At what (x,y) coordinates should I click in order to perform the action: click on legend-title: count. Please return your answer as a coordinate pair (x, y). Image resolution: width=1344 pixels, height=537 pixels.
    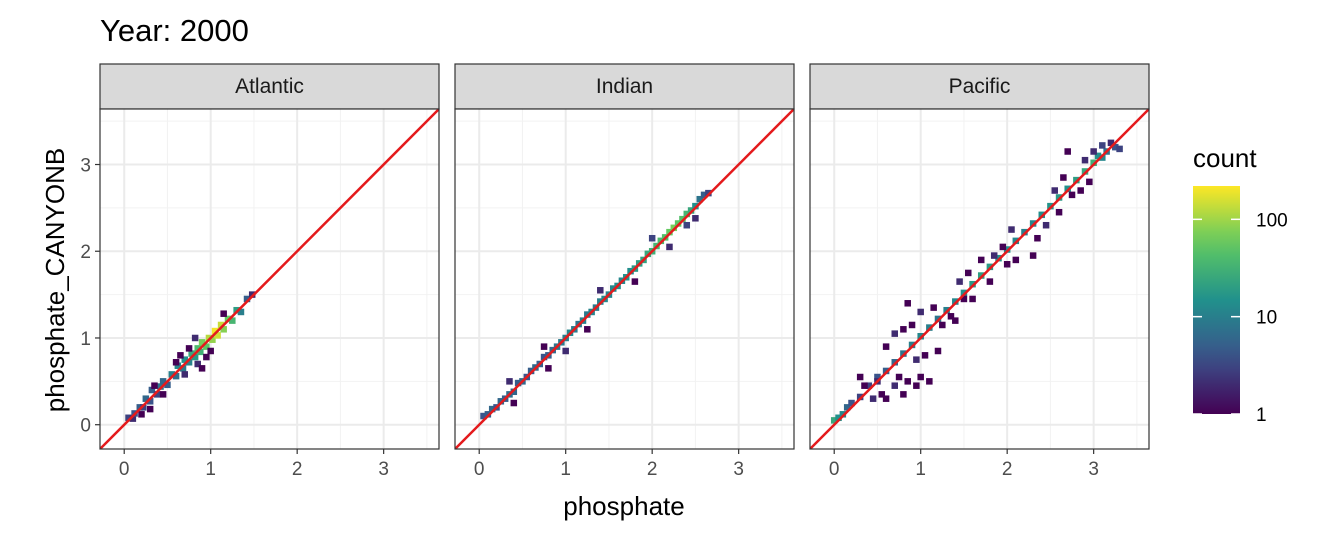
    Looking at the image, I should click on (1225, 158).